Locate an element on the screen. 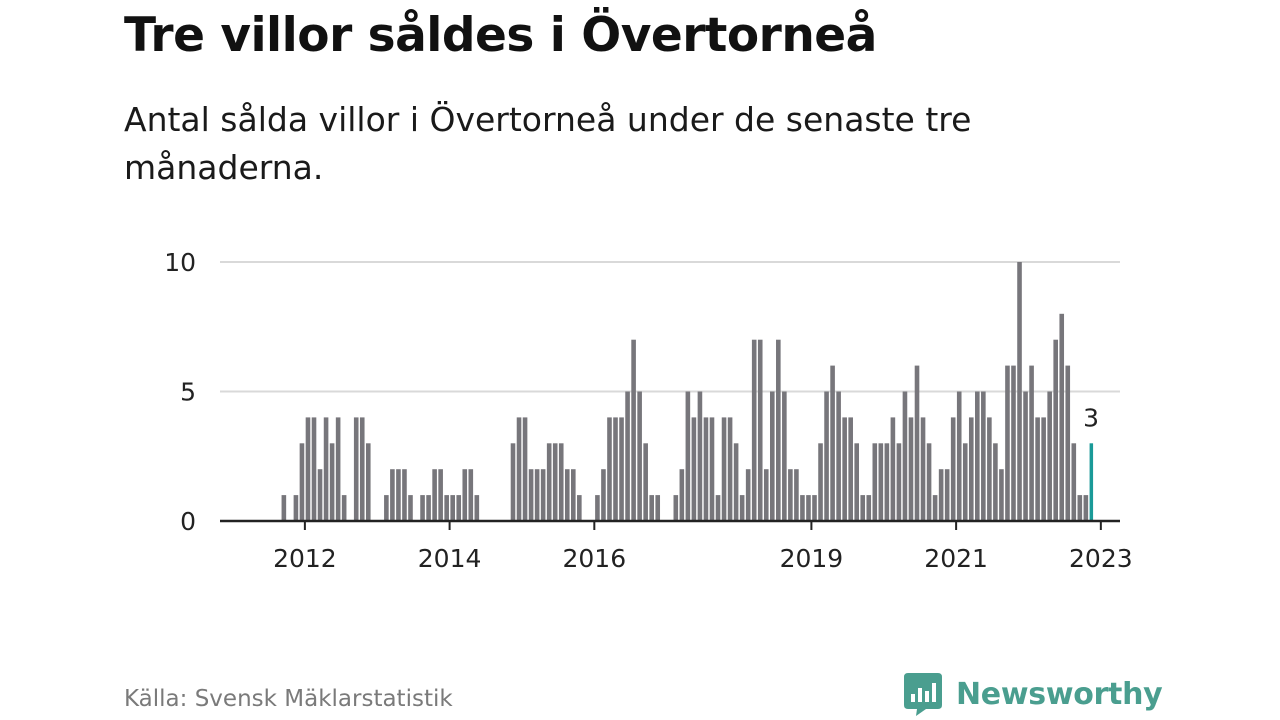 Image resolution: width=1280 pixels, height=720 pixels. x-tick-label: 2019 is located at coordinates (812, 558).